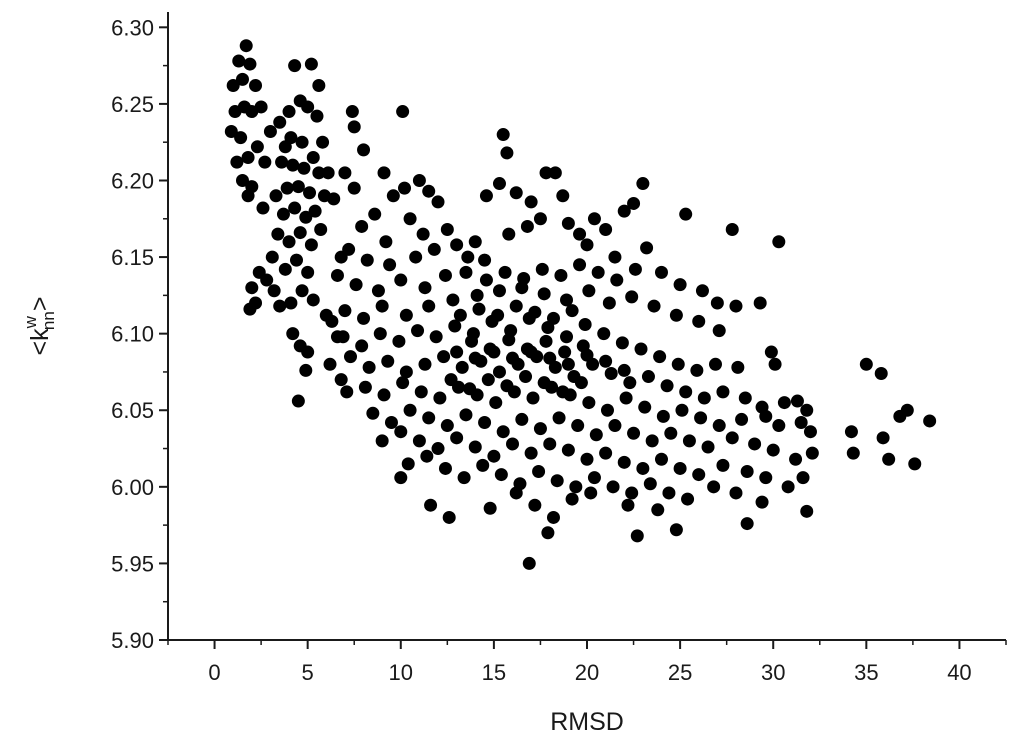 This screenshot has width=1024, height=748. I want to click on x-tick-label: 40, so click(959, 672).